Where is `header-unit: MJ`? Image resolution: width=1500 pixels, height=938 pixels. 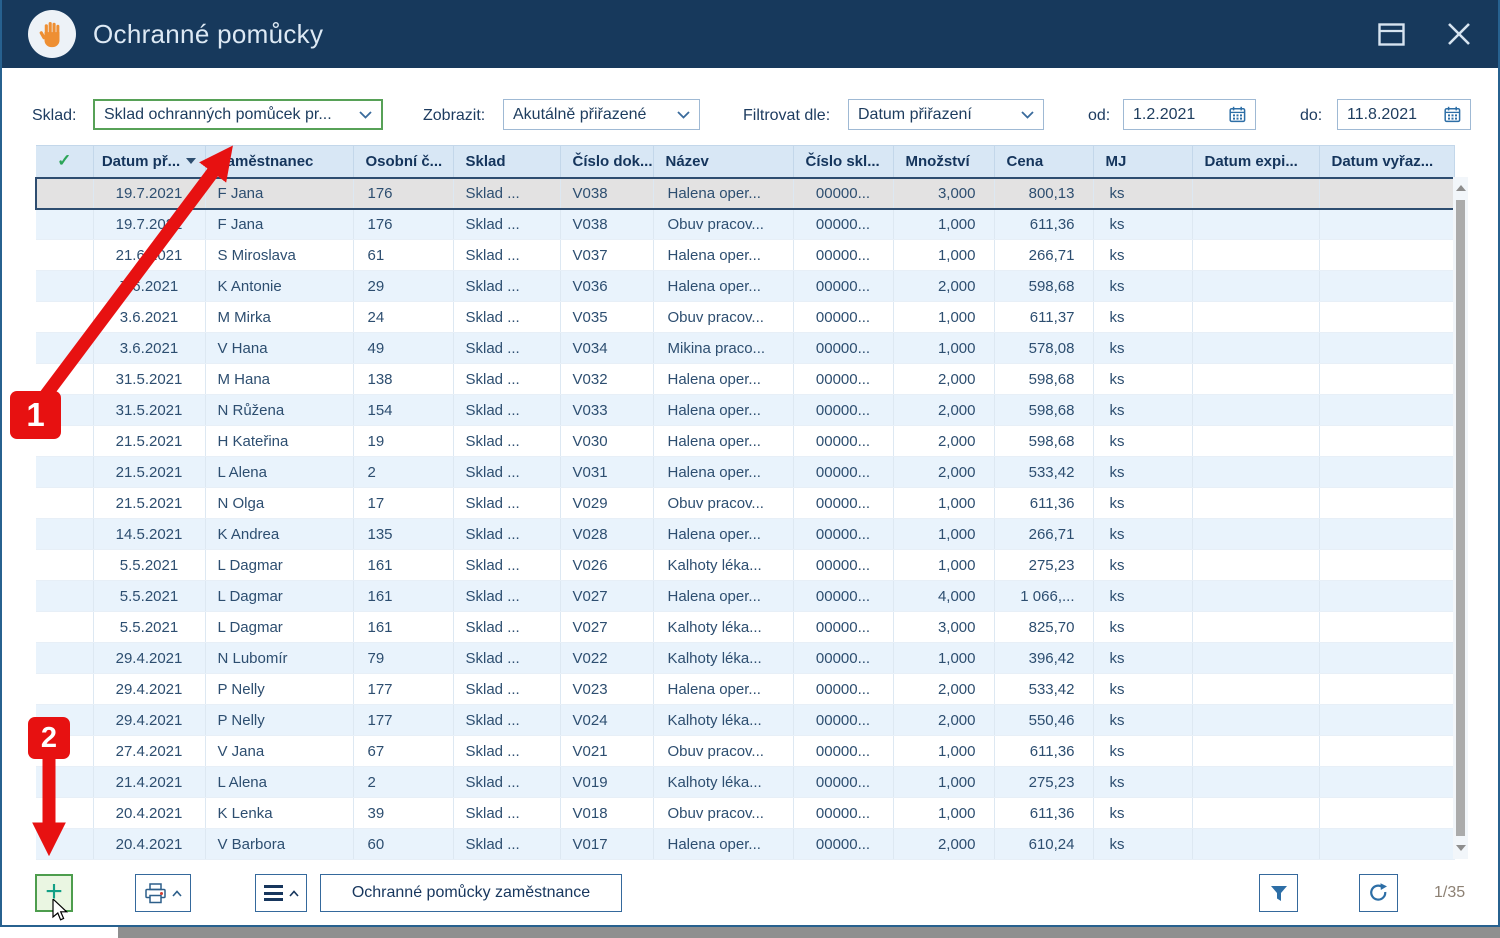
header-unit: MJ is located at coordinates (1143, 161).